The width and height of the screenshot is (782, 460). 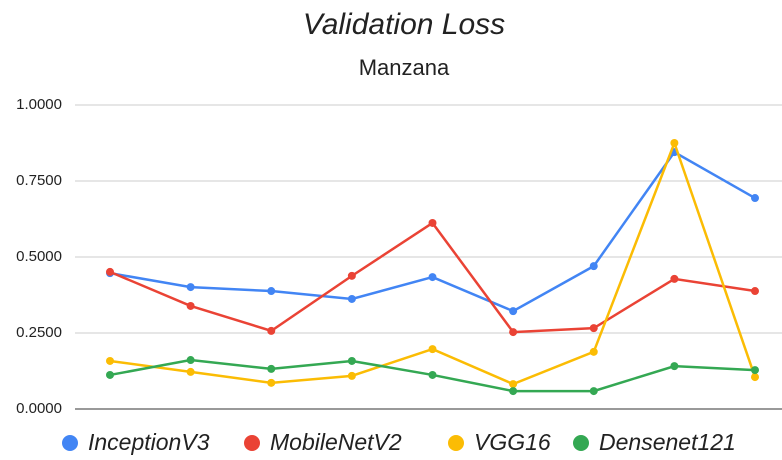 What do you see at coordinates (39, 180) in the screenshot?
I see `y-tick-label: 0.7500` at bounding box center [39, 180].